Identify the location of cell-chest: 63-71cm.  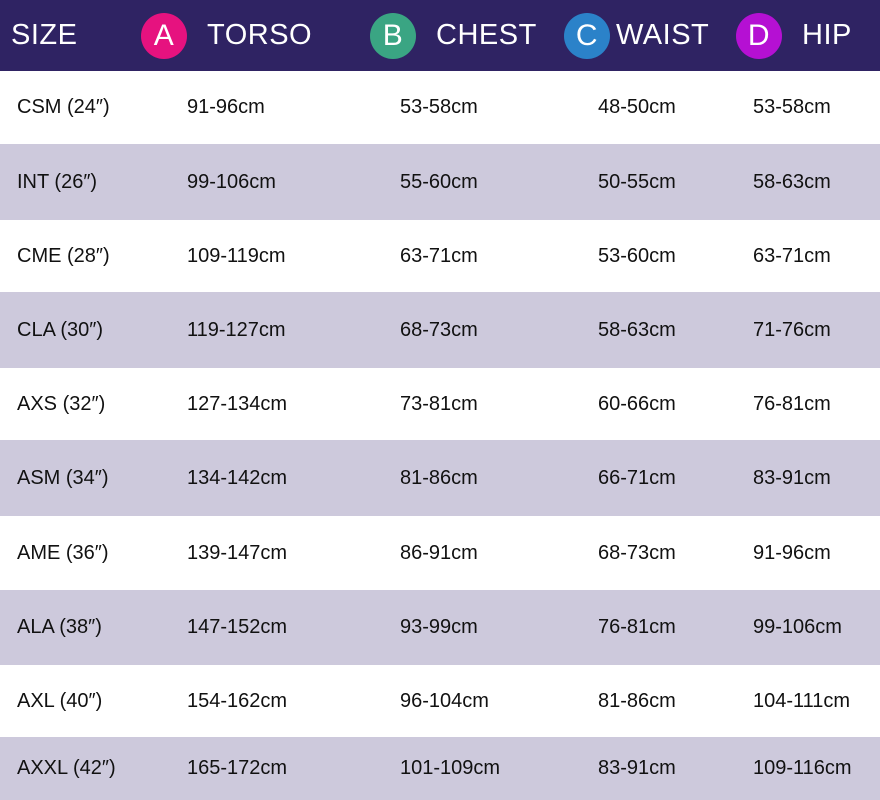
(439, 255).